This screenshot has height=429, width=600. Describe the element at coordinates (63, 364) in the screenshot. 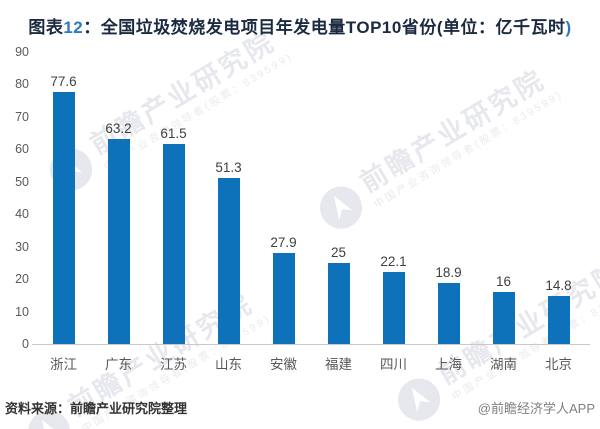

I see `x-axis-label: 浙江` at that location.